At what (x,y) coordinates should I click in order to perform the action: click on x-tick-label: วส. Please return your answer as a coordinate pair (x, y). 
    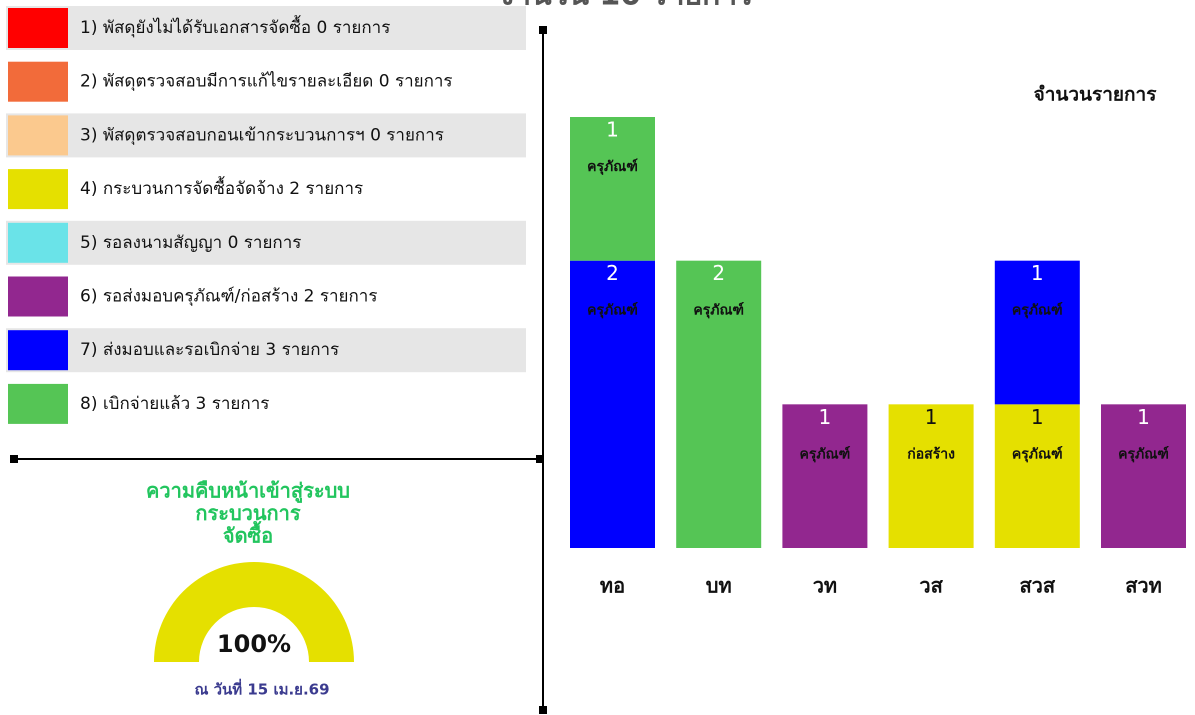
    Looking at the image, I should click on (931, 586).